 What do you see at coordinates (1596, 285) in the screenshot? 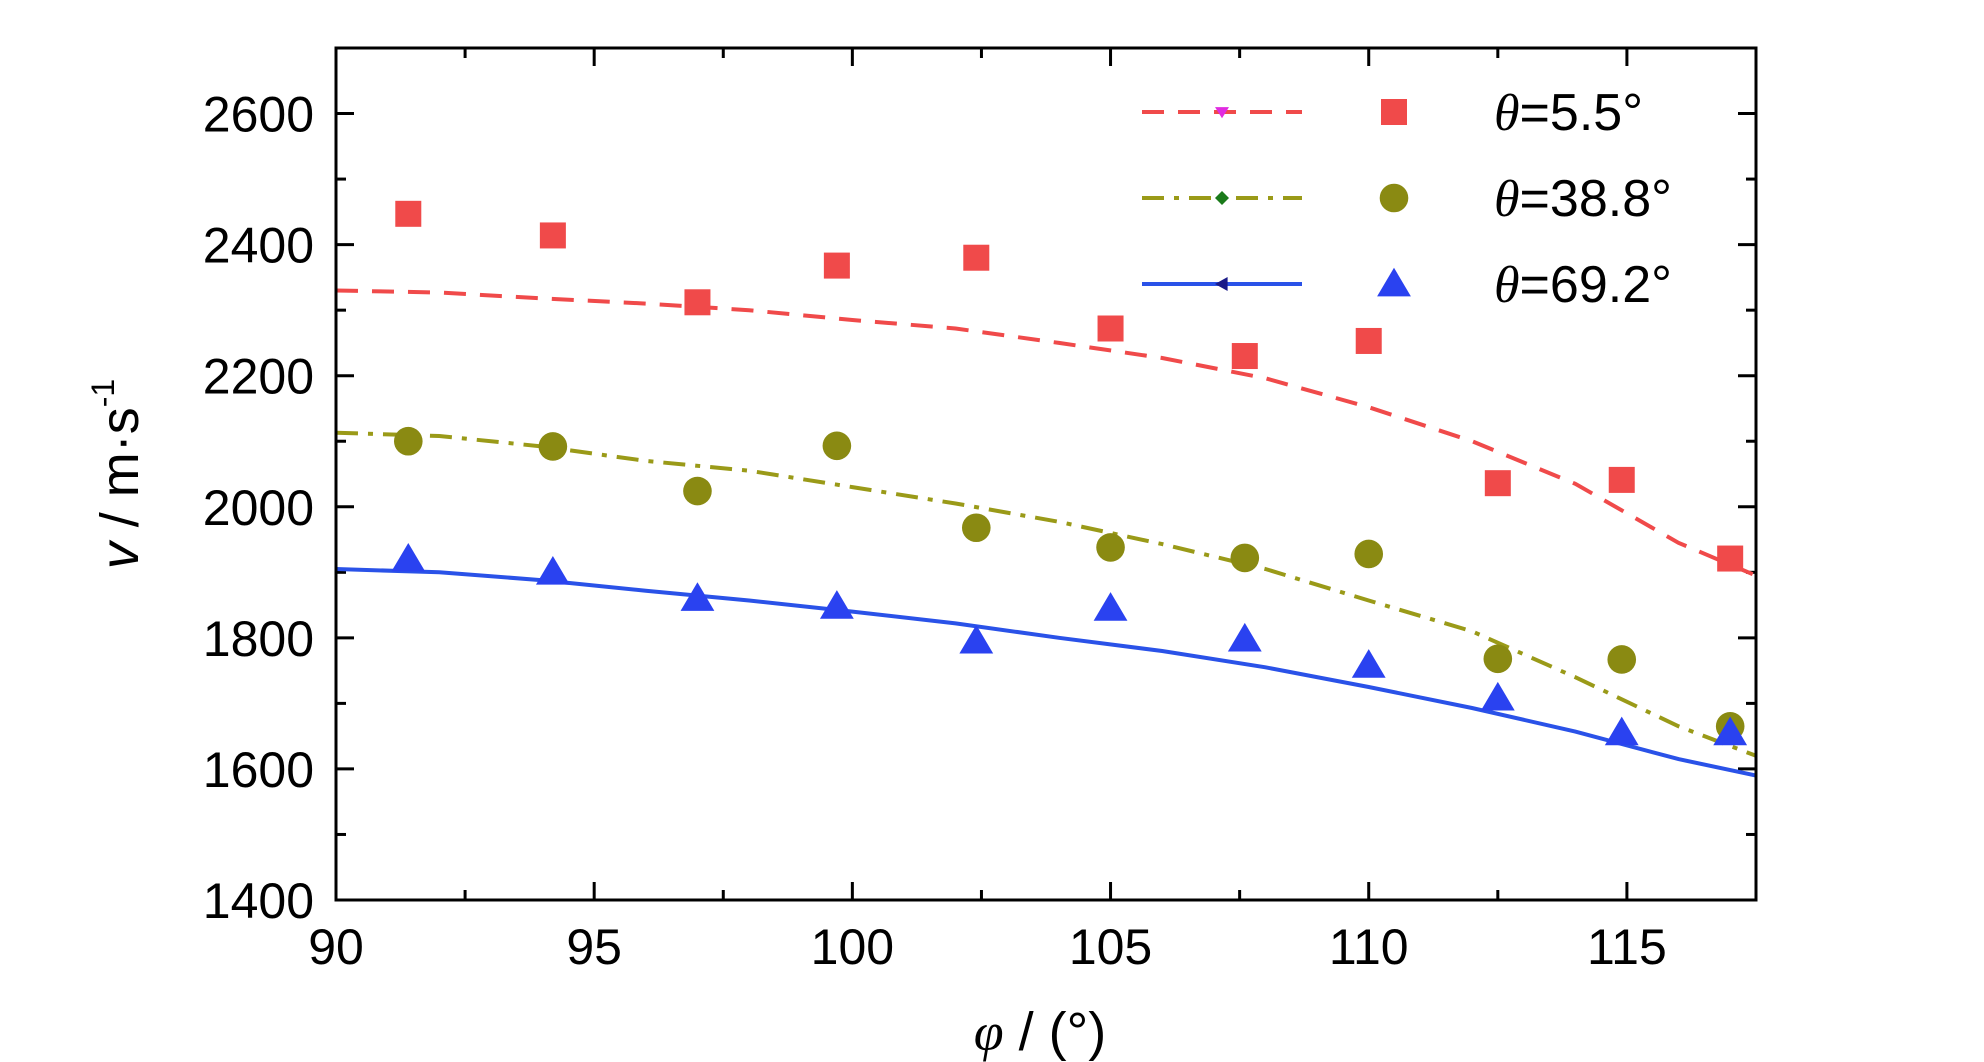
I see `legend-value: =69.2°` at bounding box center [1596, 285].